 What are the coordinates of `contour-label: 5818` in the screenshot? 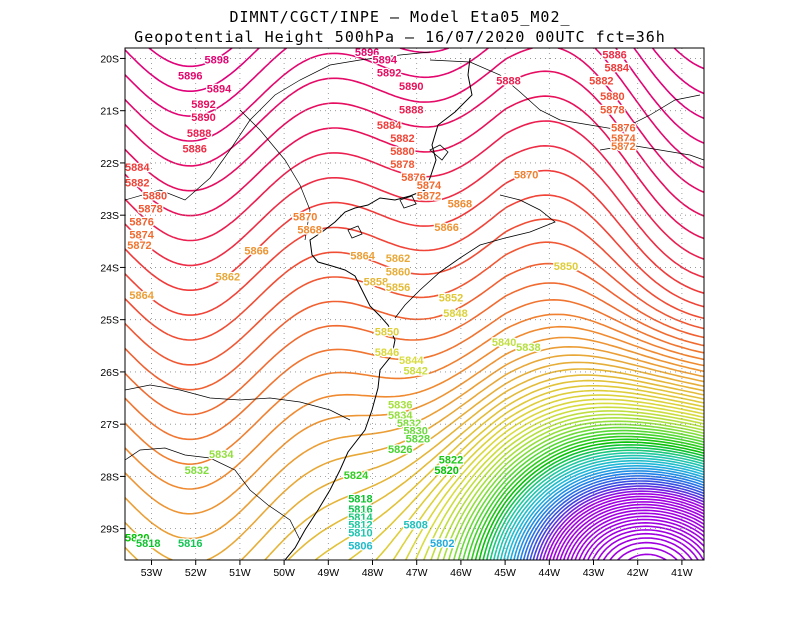 It's located at (148, 544).